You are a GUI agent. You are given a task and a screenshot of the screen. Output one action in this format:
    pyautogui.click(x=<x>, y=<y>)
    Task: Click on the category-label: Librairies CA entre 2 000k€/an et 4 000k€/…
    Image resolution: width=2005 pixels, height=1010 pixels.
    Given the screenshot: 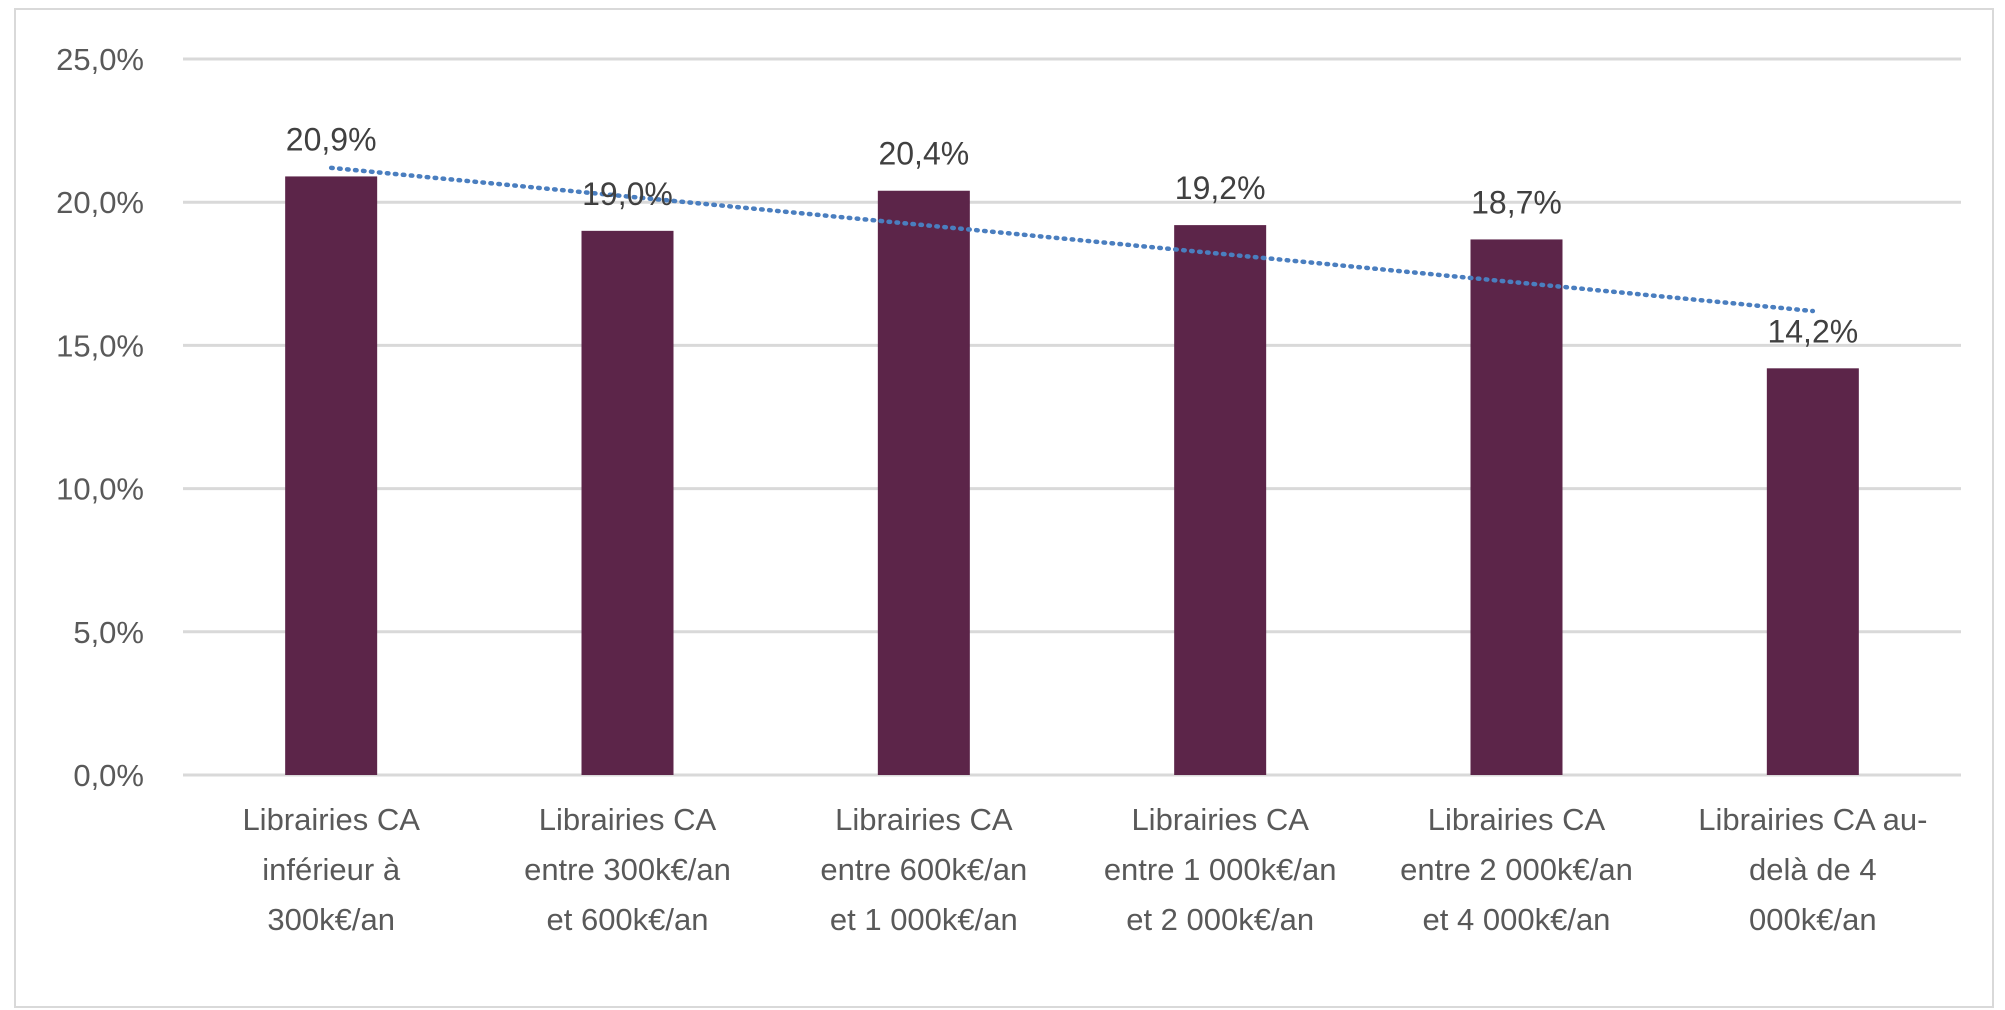 What is the action you would take?
    pyautogui.click(x=1516, y=869)
    